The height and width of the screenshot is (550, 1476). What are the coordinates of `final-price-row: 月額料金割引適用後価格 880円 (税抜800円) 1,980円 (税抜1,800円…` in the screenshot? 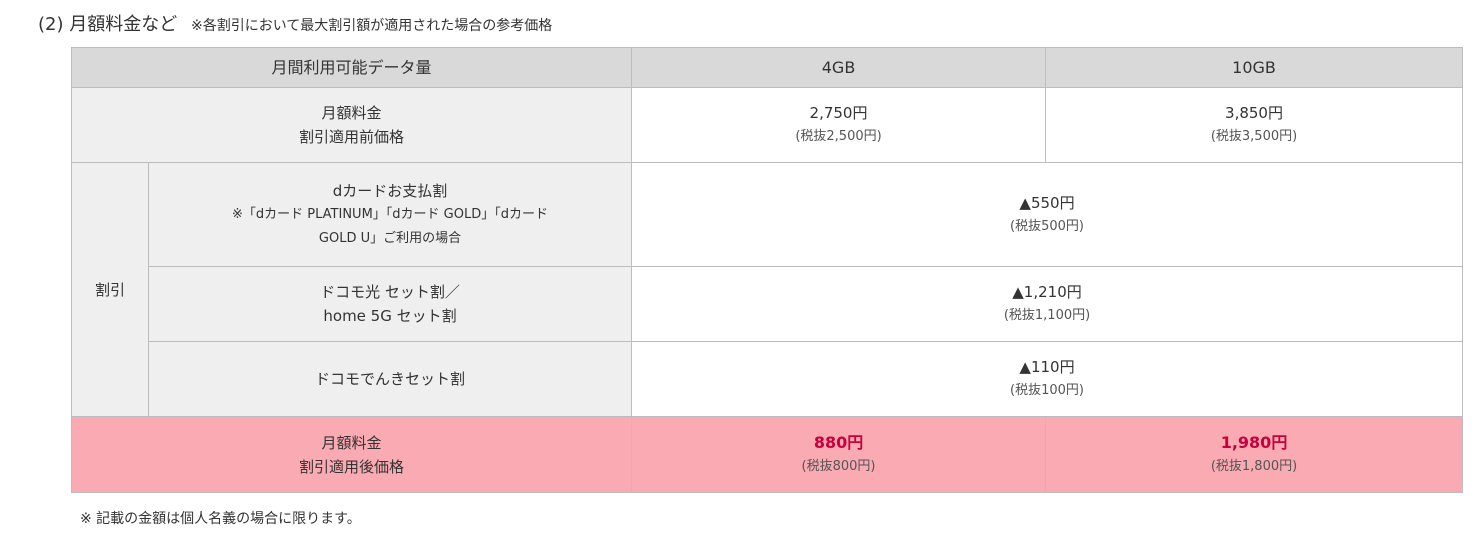 It's located at (767, 454).